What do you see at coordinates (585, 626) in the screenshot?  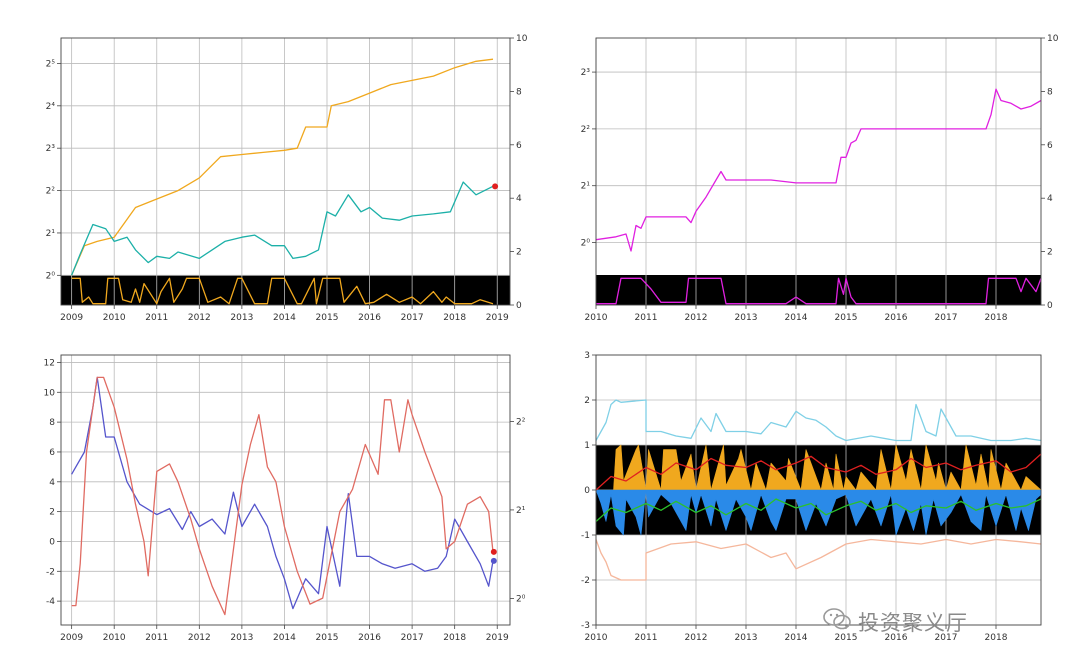 I see `y-left-tick-label: -3` at bounding box center [585, 626].